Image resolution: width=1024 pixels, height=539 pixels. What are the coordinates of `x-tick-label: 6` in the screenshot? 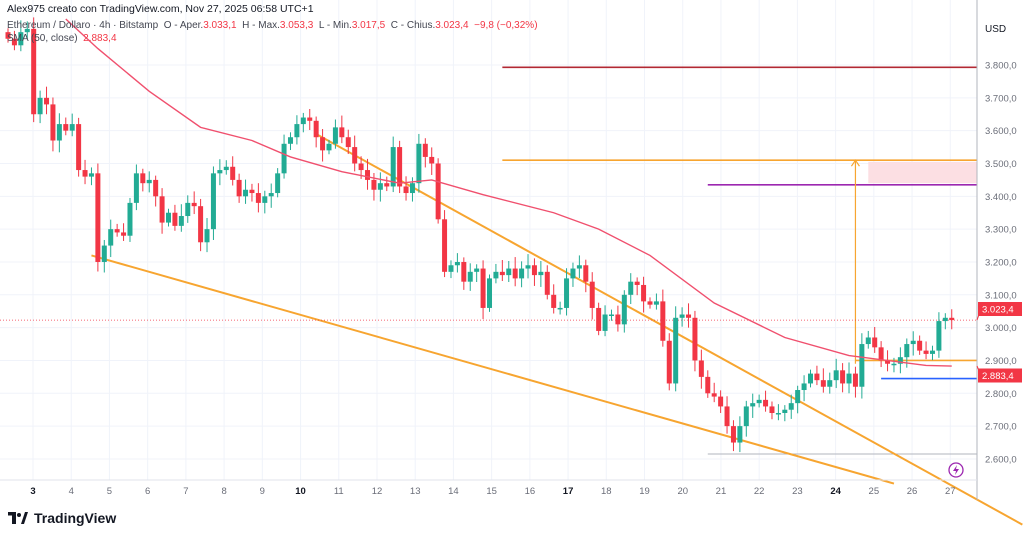 It's located at (147, 491).